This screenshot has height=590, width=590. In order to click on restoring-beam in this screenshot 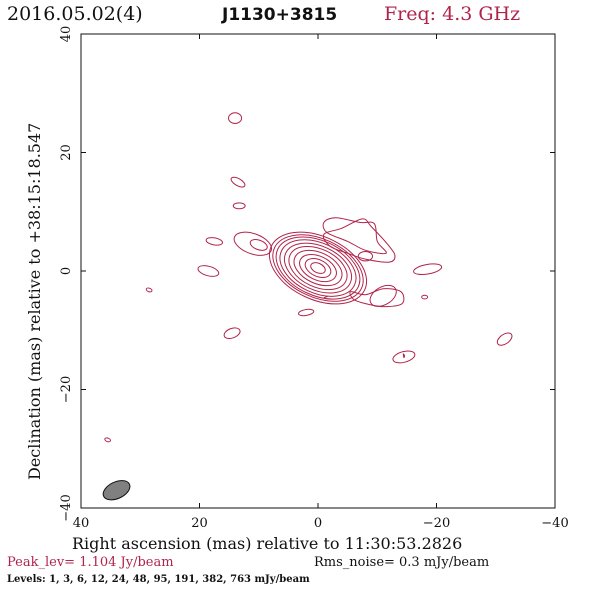, I will do `click(116, 490)`.